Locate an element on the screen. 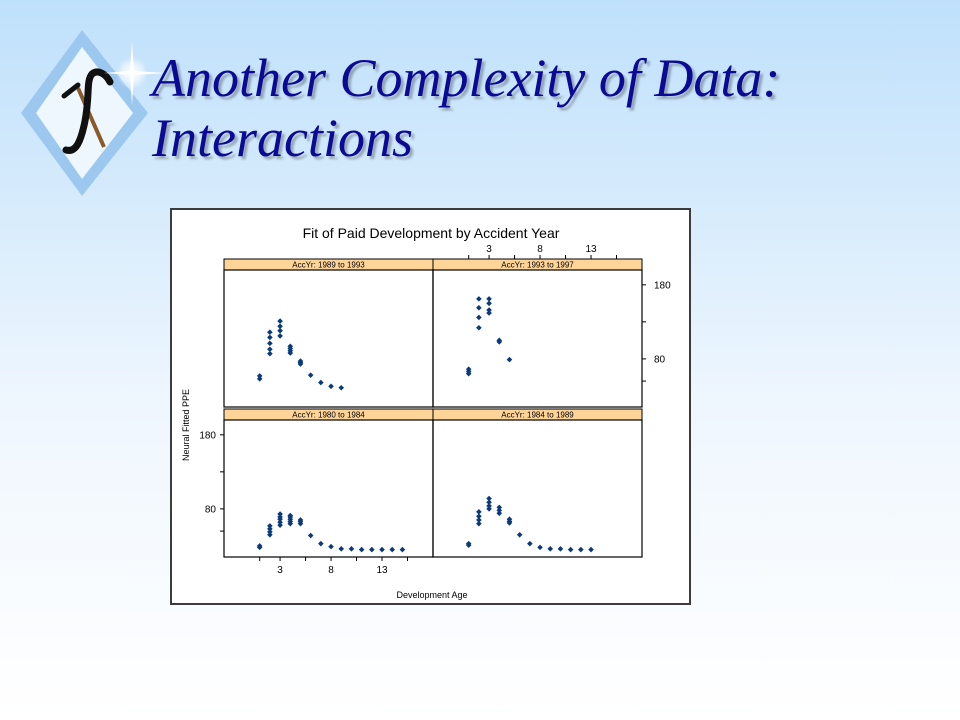 This screenshot has height=720, width=960. sparkle-rays is located at coordinates (135, 73).